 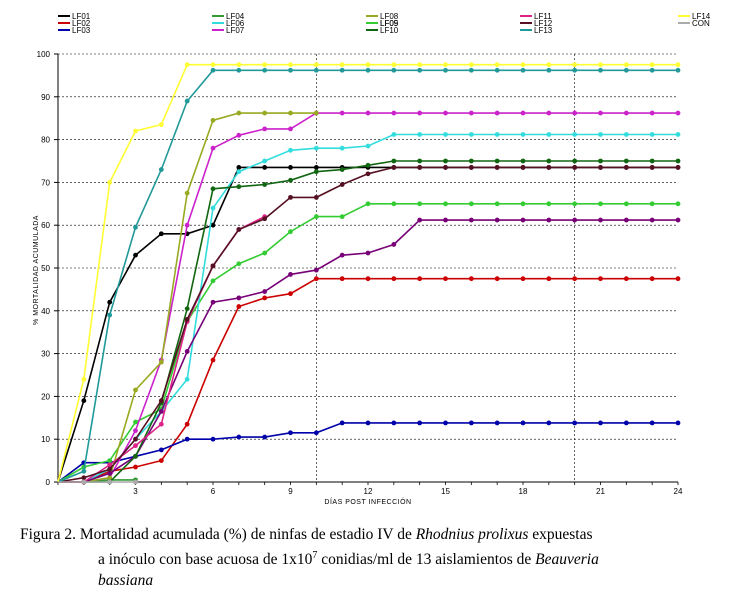 I want to click on x-tick-label: 6, so click(x=213, y=491).